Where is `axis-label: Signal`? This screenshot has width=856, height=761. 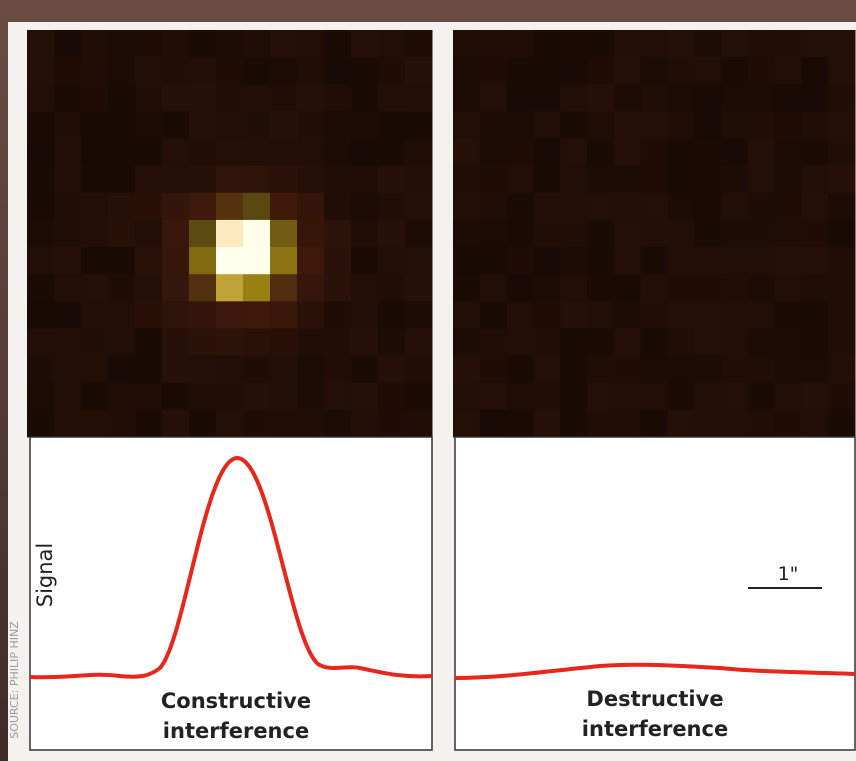
axis-label: Signal is located at coordinates (45, 575).